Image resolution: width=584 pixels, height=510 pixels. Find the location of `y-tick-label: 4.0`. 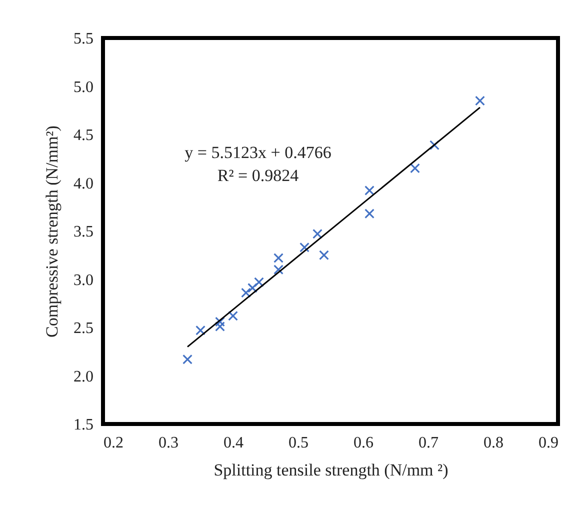

y-tick-label: 4.0 is located at coordinates (84, 183).